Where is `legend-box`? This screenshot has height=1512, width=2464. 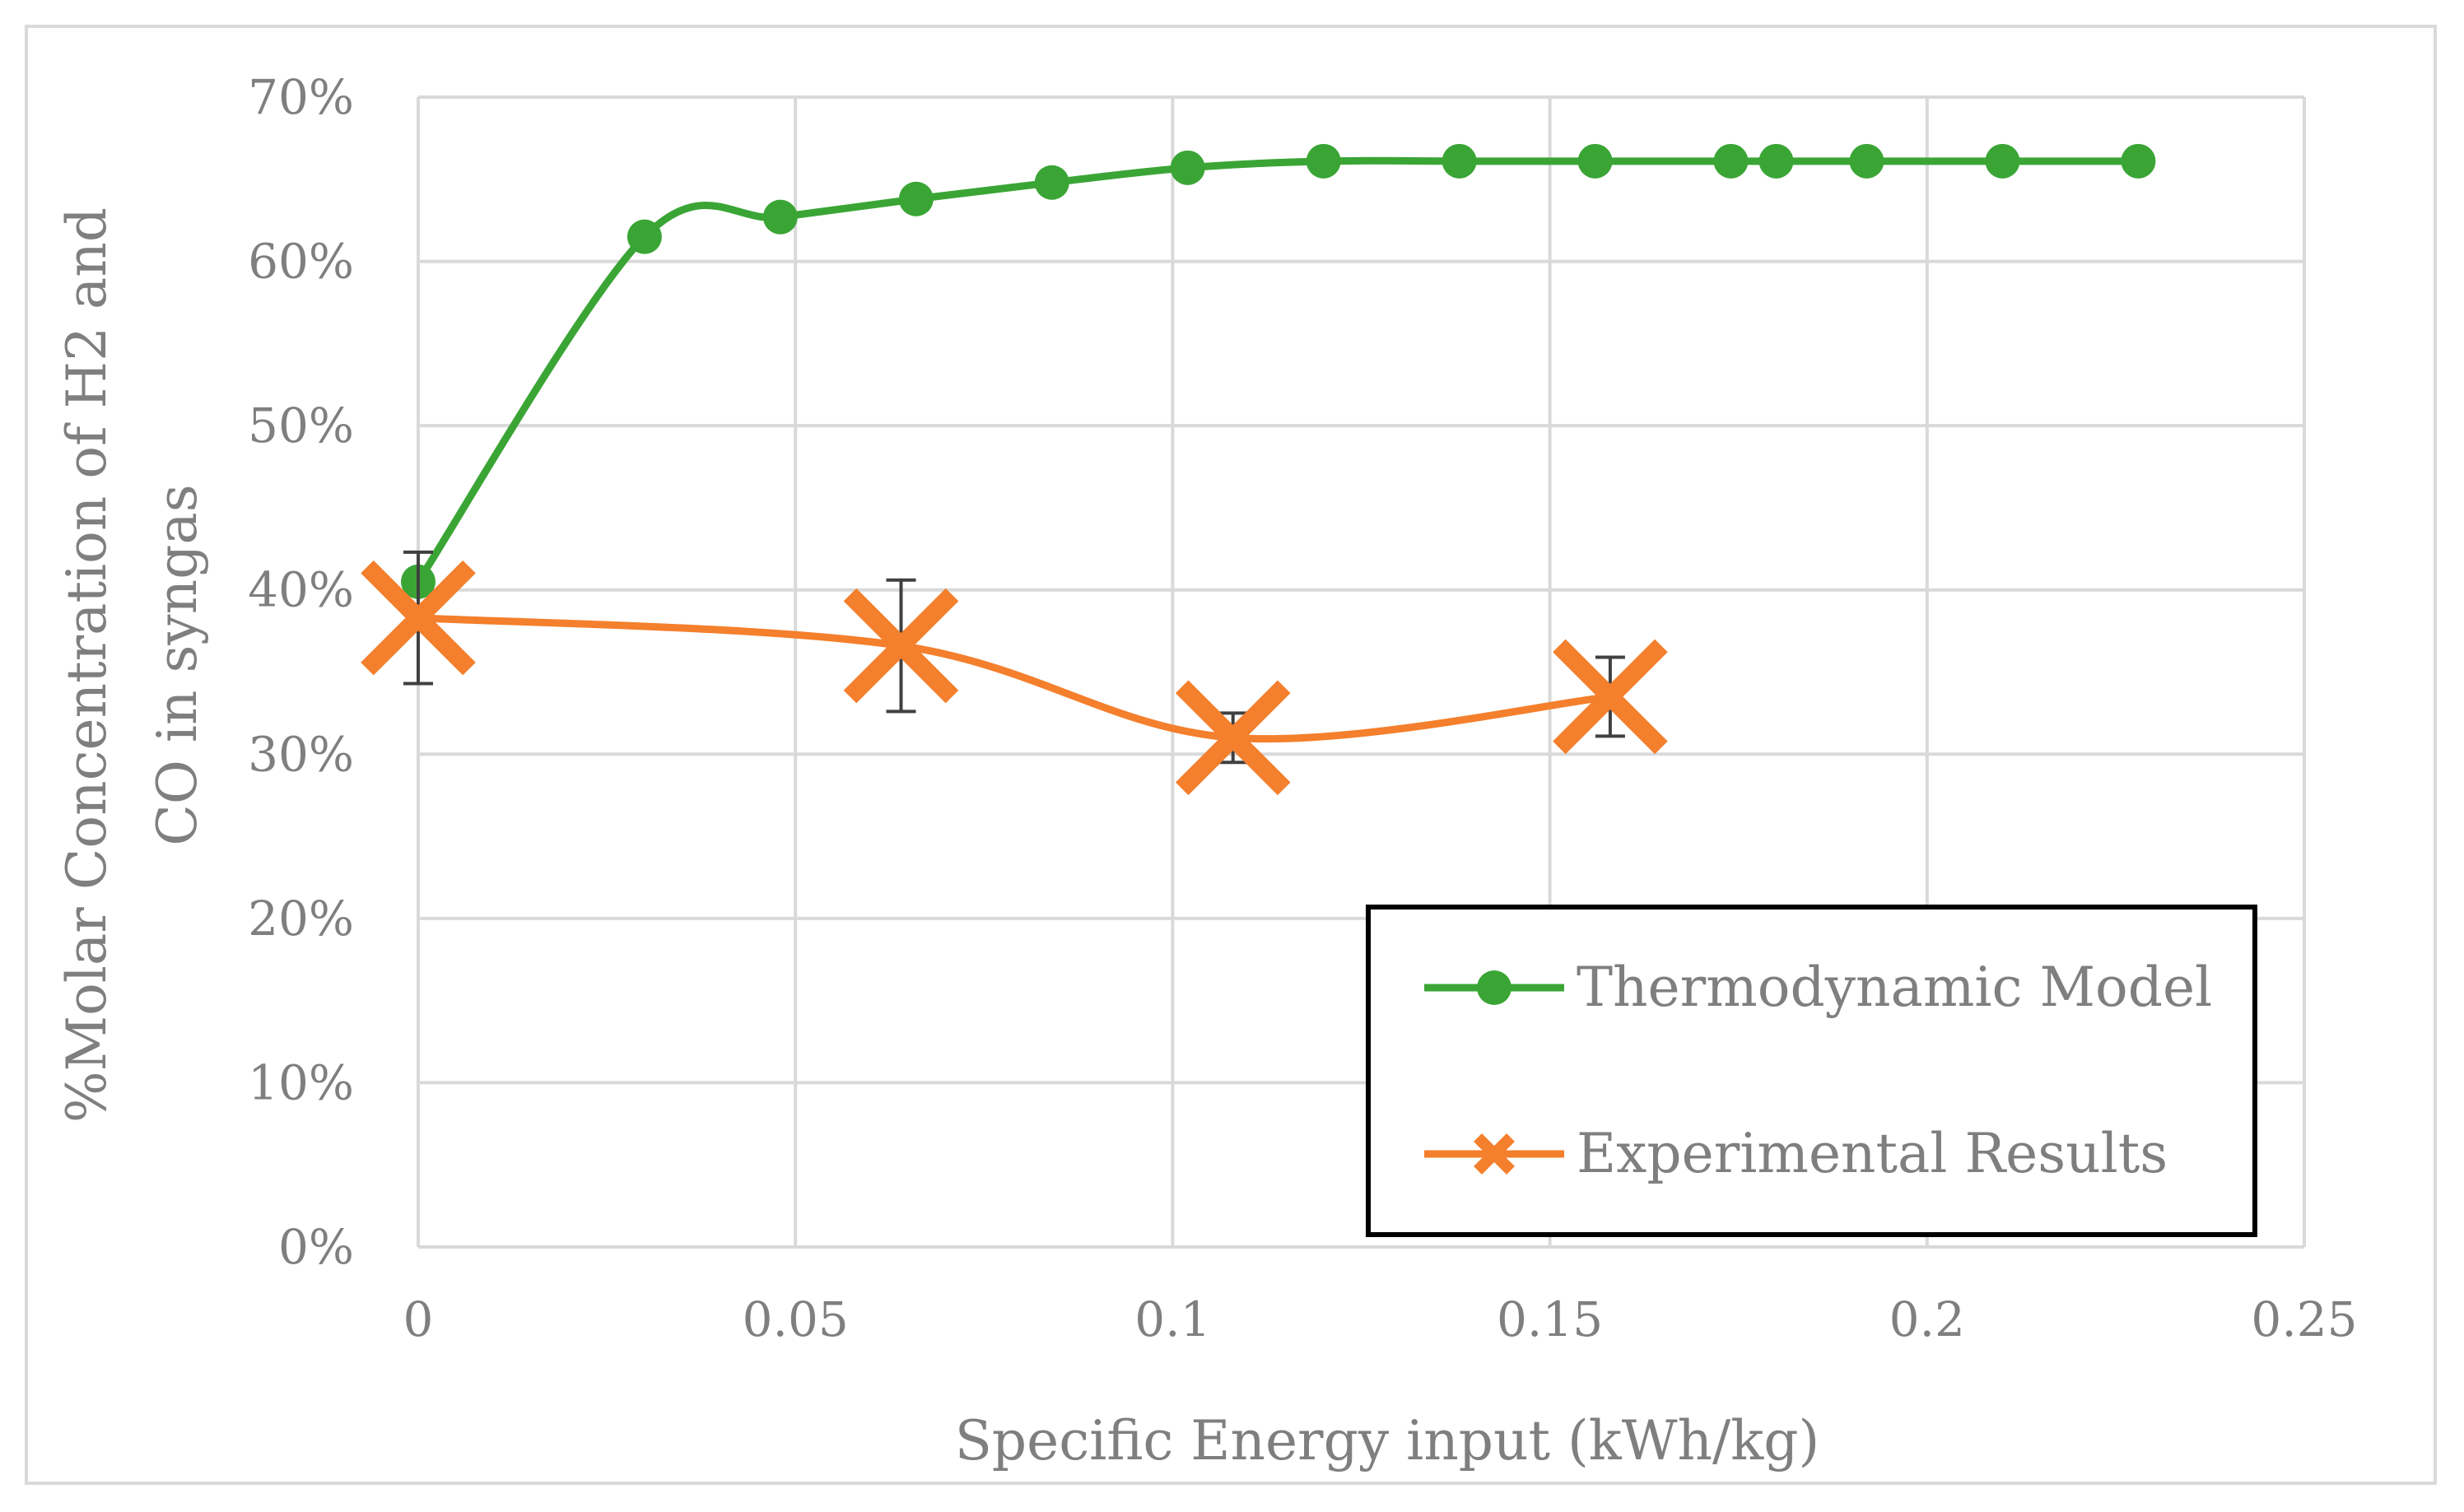
legend-box is located at coordinates (1812, 1071).